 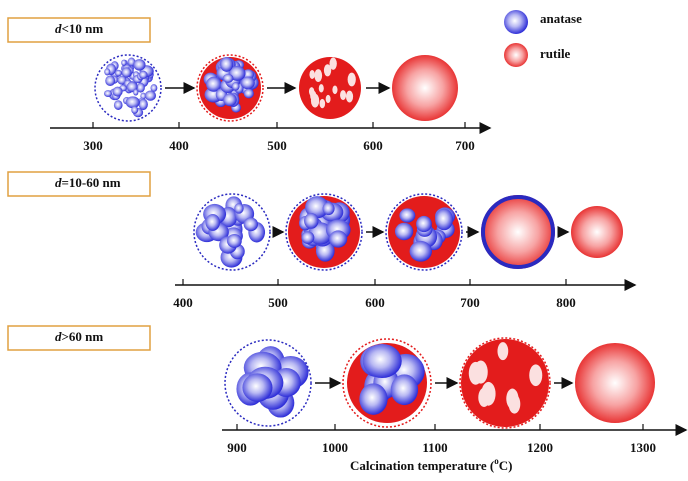 I want to click on tick-label: 1200, so click(x=540, y=447).